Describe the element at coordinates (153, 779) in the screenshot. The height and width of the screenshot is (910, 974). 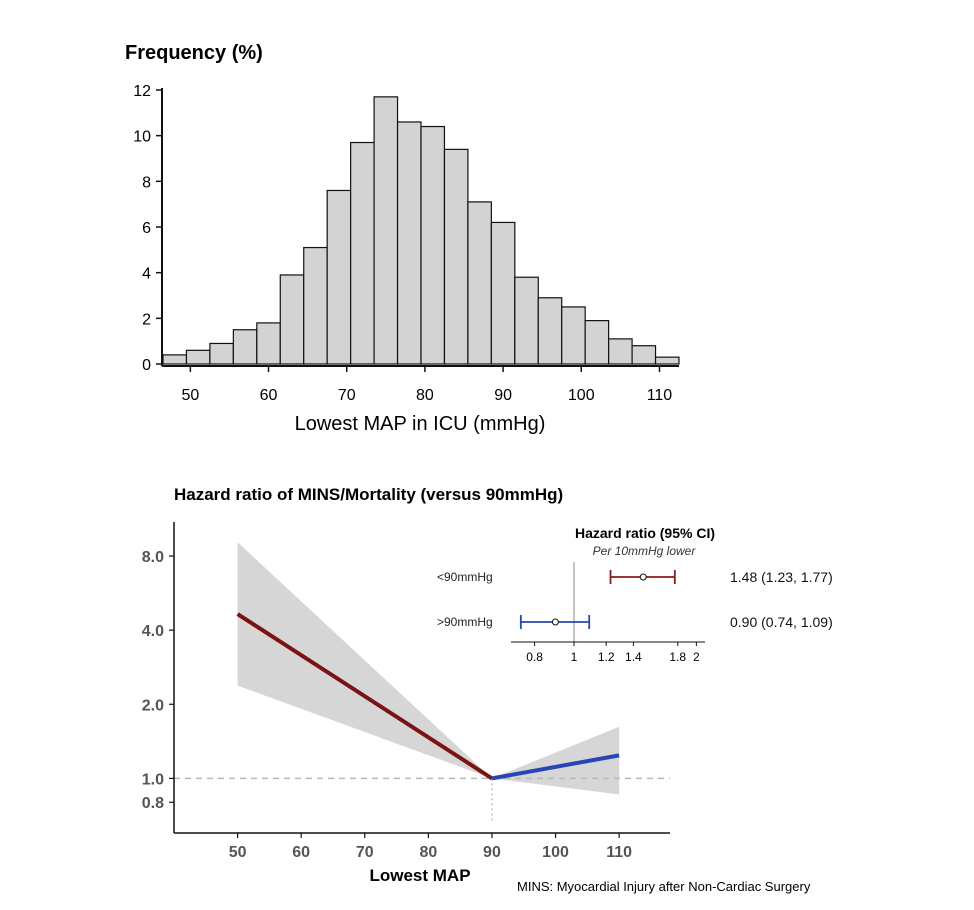
I see `hazard-y-tick-label: 1.0` at that location.